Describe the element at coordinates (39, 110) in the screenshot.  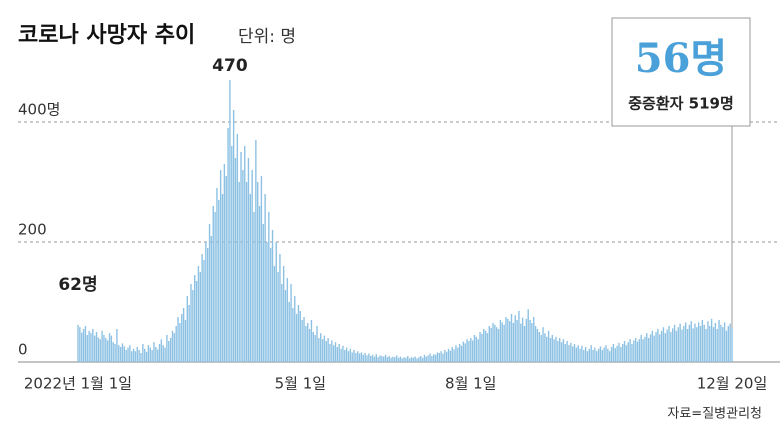
I see `y-tick-label: 400명` at that location.